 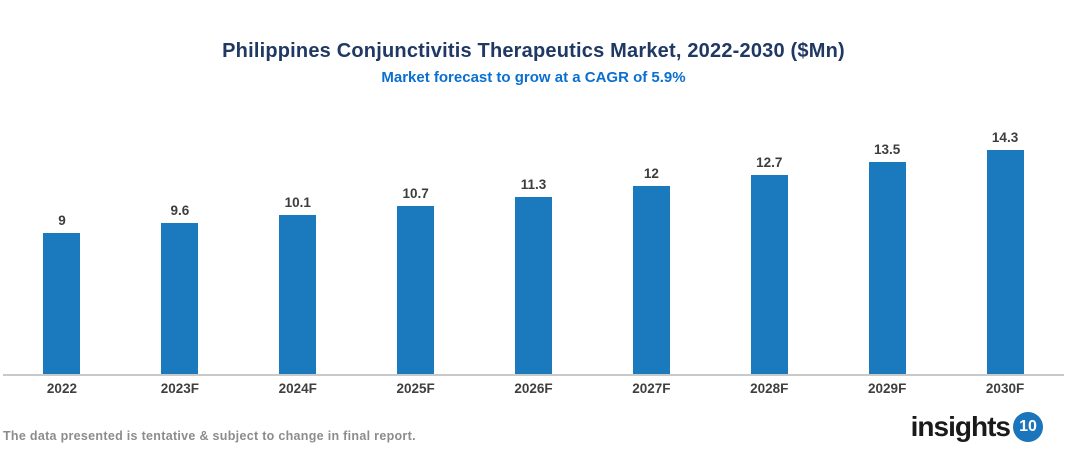 I want to click on bar-value-label: 10.7, so click(x=415, y=194).